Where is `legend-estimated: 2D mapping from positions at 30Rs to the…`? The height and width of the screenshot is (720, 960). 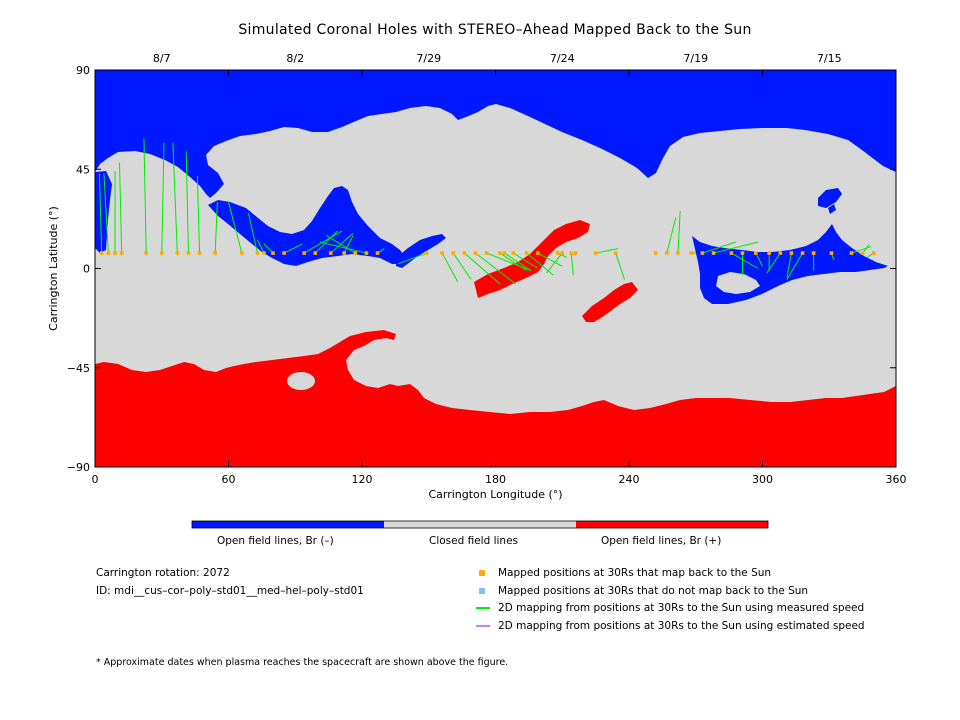
legend-estimated: 2D mapping from positions at 30Rs to the… is located at coordinates (681, 626).